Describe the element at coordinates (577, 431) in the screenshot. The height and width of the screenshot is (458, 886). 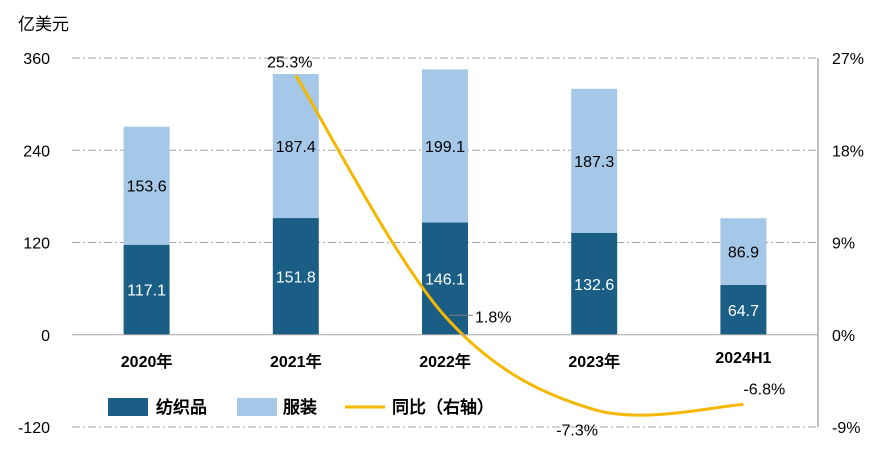
I see `yoy-label: -7.3%` at that location.